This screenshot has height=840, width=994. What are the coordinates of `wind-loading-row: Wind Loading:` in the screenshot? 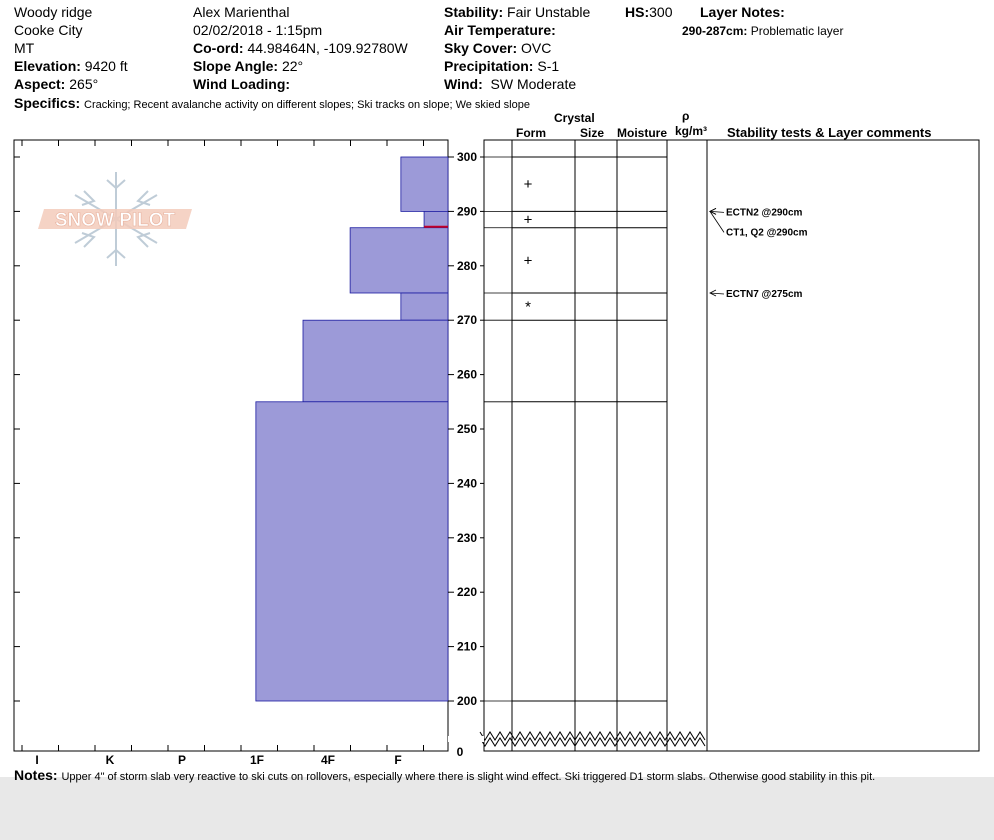 It's located at (241, 84).